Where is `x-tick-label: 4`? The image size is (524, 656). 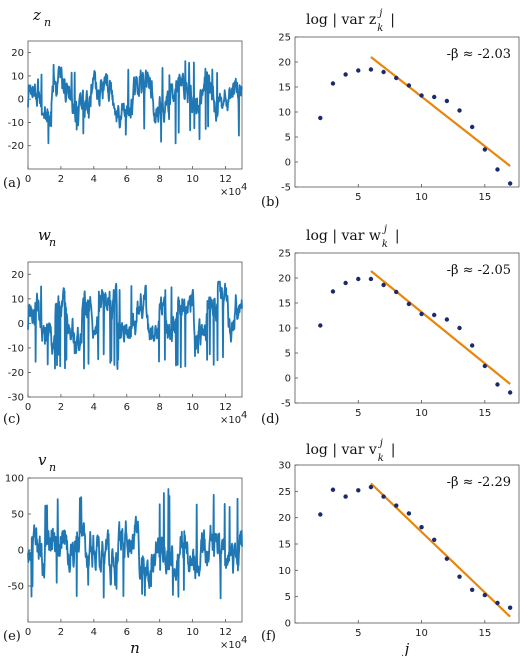
x-tick-label: 4 is located at coordinates (94, 407).